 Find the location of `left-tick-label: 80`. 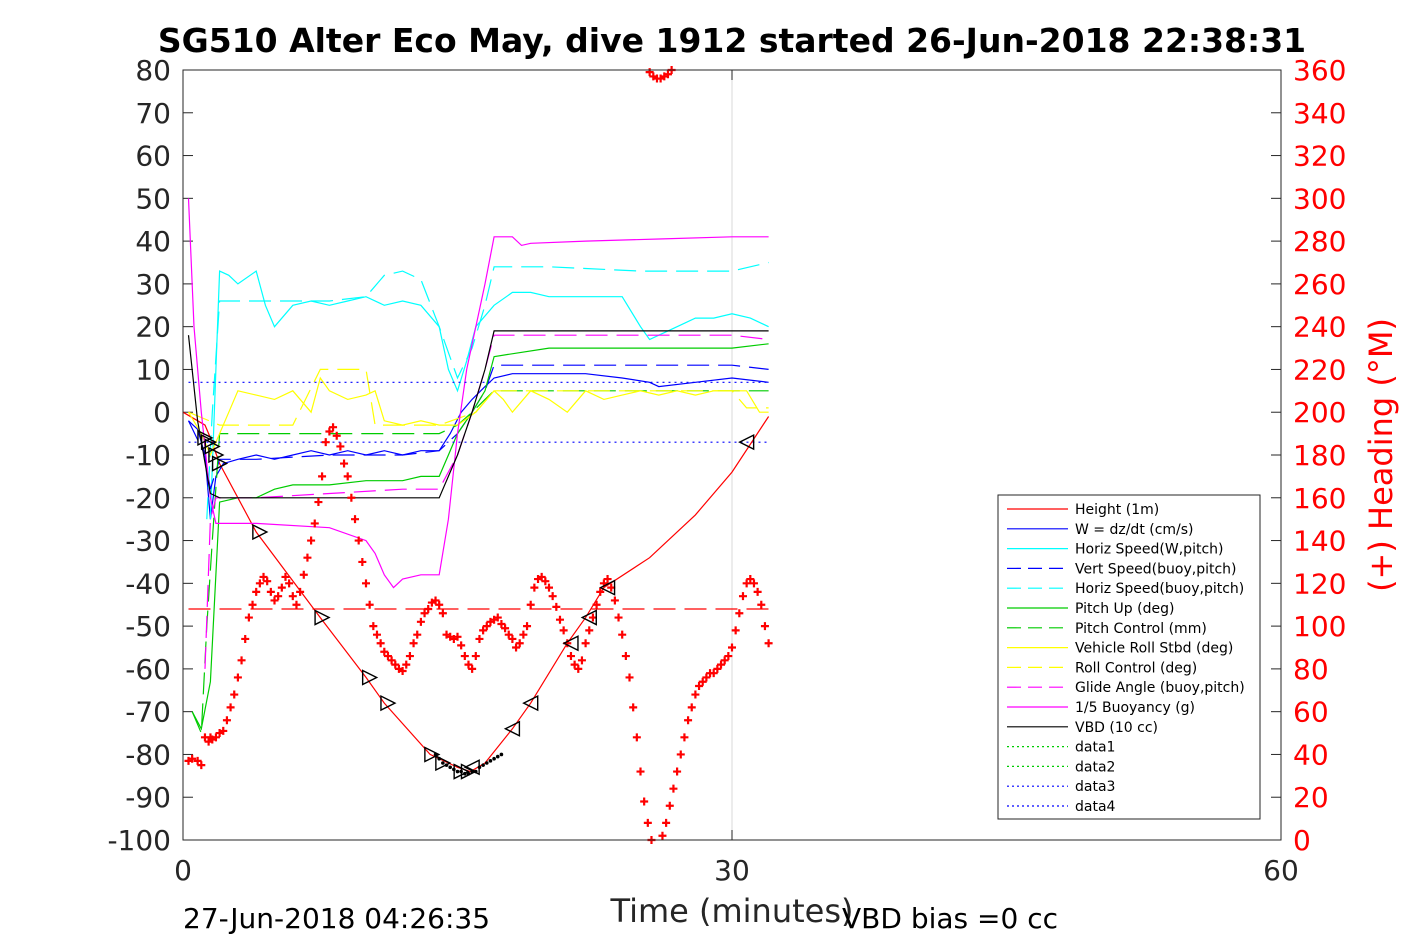

left-tick-label: 80 is located at coordinates (153, 70).